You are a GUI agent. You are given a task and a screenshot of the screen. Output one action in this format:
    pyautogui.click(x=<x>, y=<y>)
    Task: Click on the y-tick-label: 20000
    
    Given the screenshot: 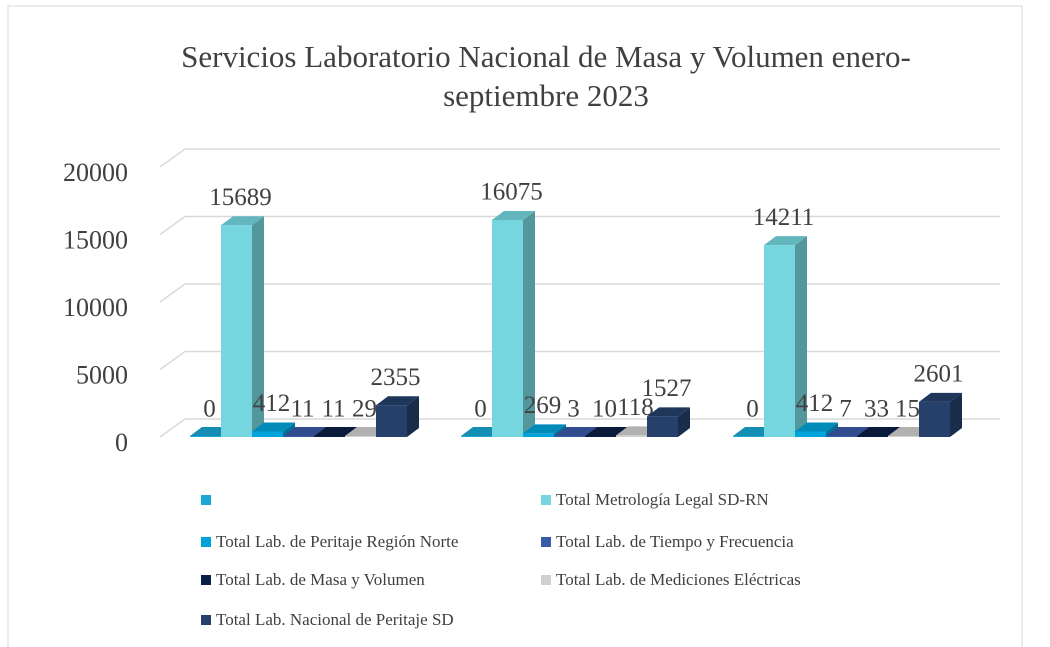 What is the action you would take?
    pyautogui.click(x=95, y=172)
    